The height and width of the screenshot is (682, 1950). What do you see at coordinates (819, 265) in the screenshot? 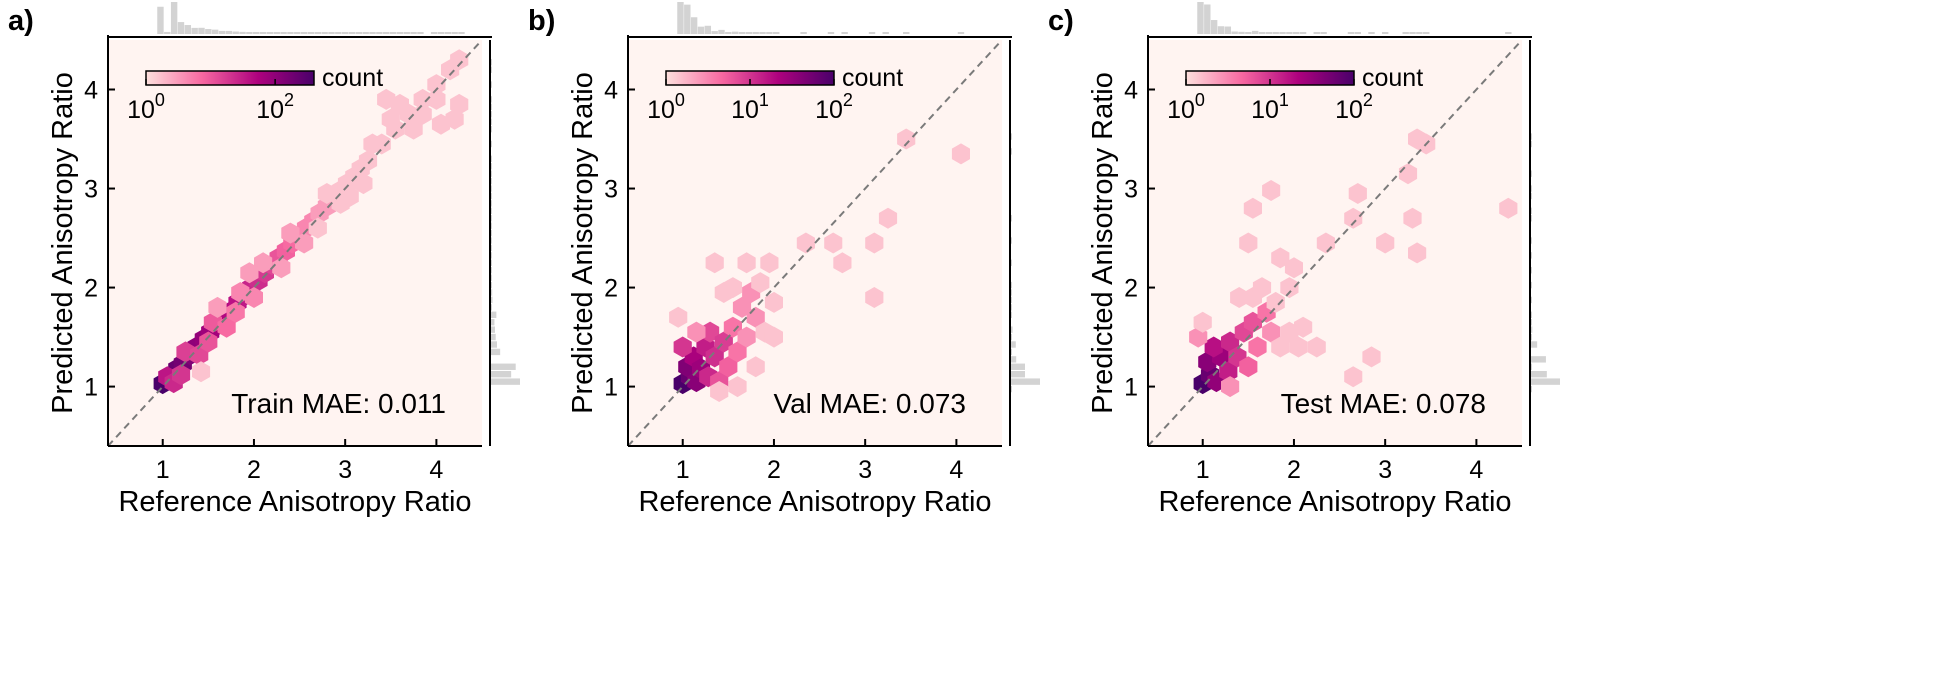
I see `hexbin-cells` at bounding box center [819, 265].